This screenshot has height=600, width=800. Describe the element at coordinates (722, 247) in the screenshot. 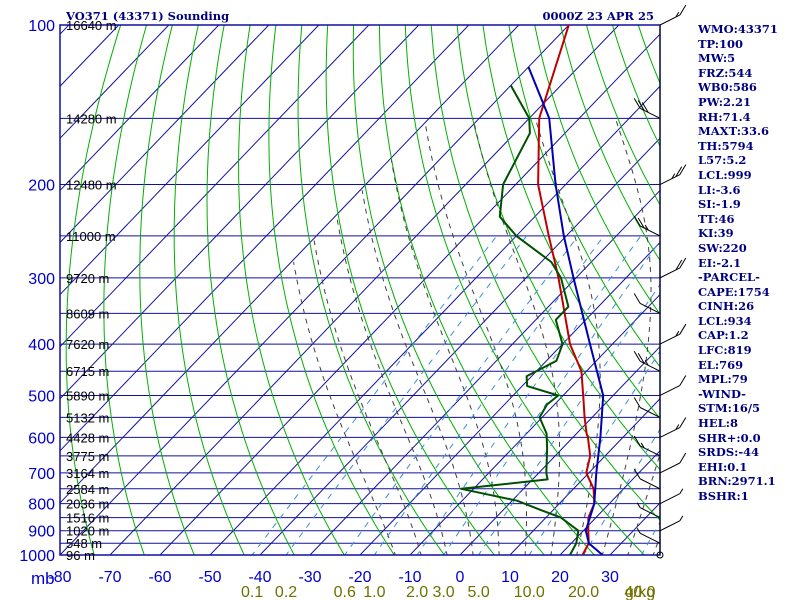

I see `index-item: SW:220` at that location.